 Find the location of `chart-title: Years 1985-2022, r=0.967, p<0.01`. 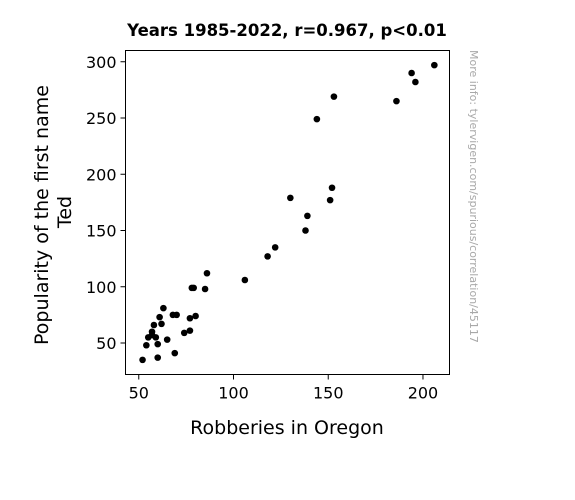

chart-title: Years 1985-2022, r=0.967, p<0.01 is located at coordinates (286, 30).